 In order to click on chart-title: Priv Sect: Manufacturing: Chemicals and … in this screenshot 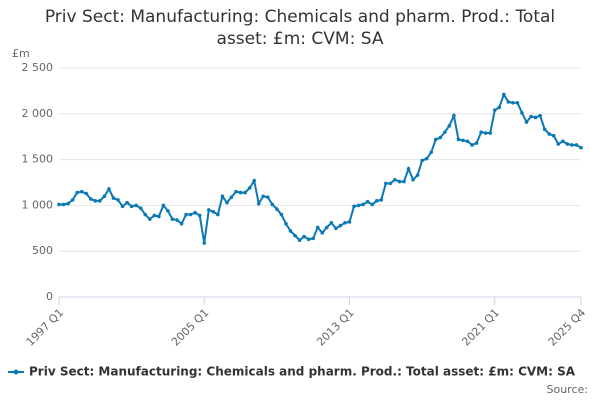, I will do `click(300, 28)`.